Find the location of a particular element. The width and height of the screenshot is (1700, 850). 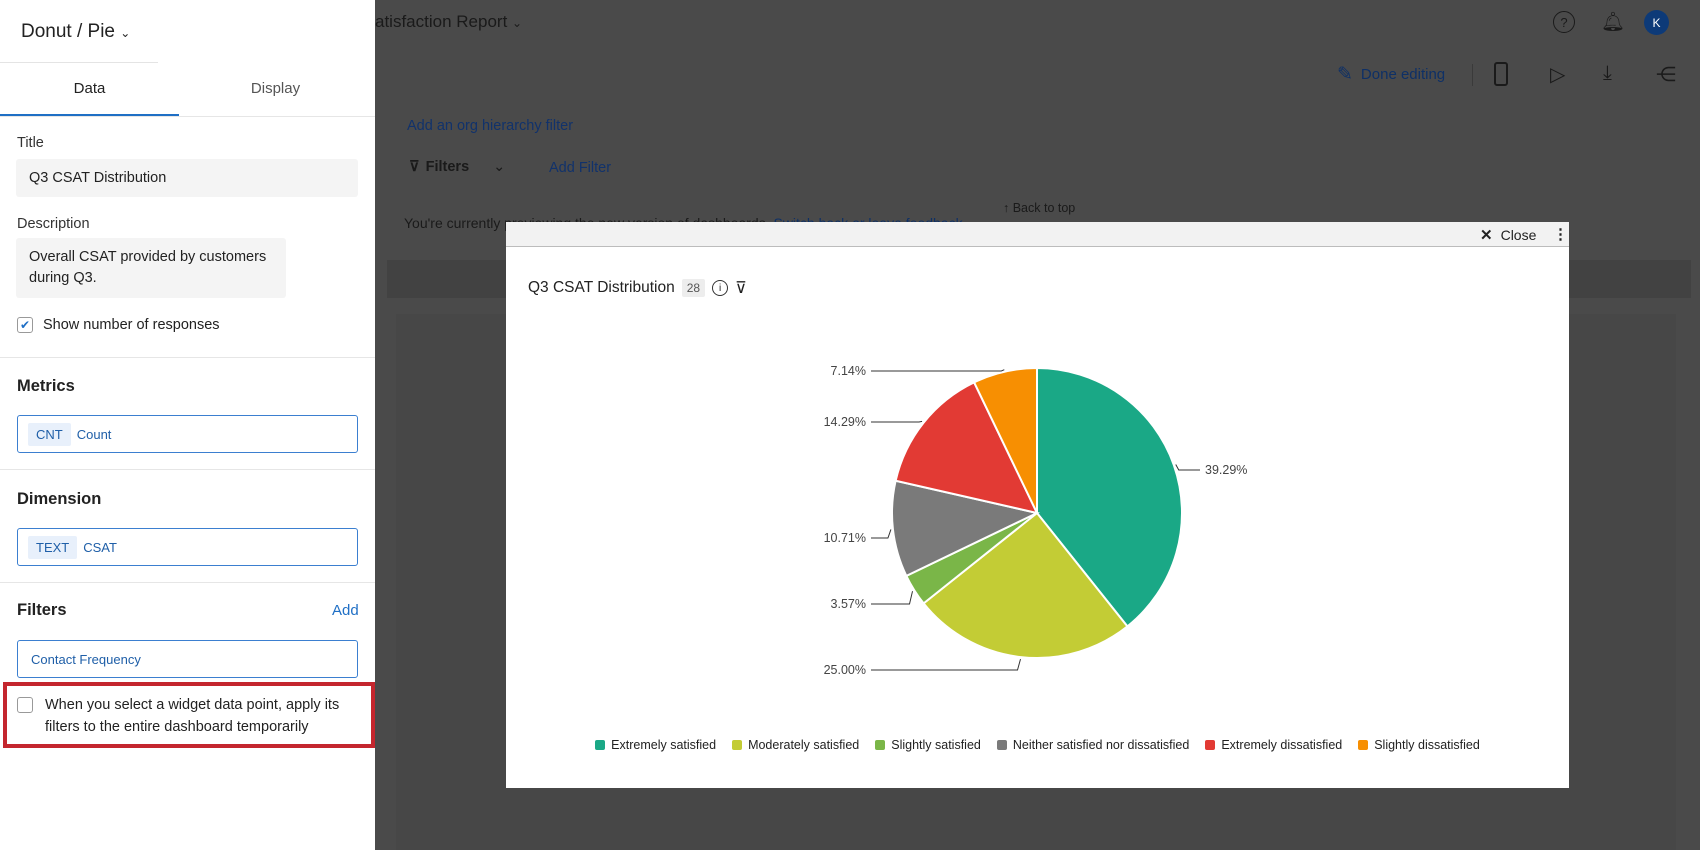

play-icon: ▷ is located at coordinates (1558, 75).